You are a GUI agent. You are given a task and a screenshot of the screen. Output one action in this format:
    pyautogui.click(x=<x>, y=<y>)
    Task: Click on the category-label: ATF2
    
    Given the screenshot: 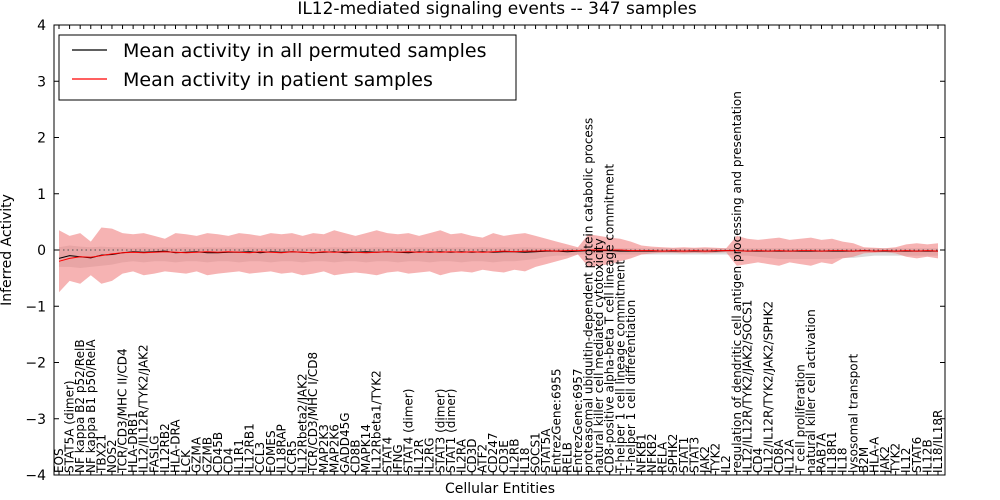 What is the action you would take?
    pyautogui.click(x=483, y=458)
    